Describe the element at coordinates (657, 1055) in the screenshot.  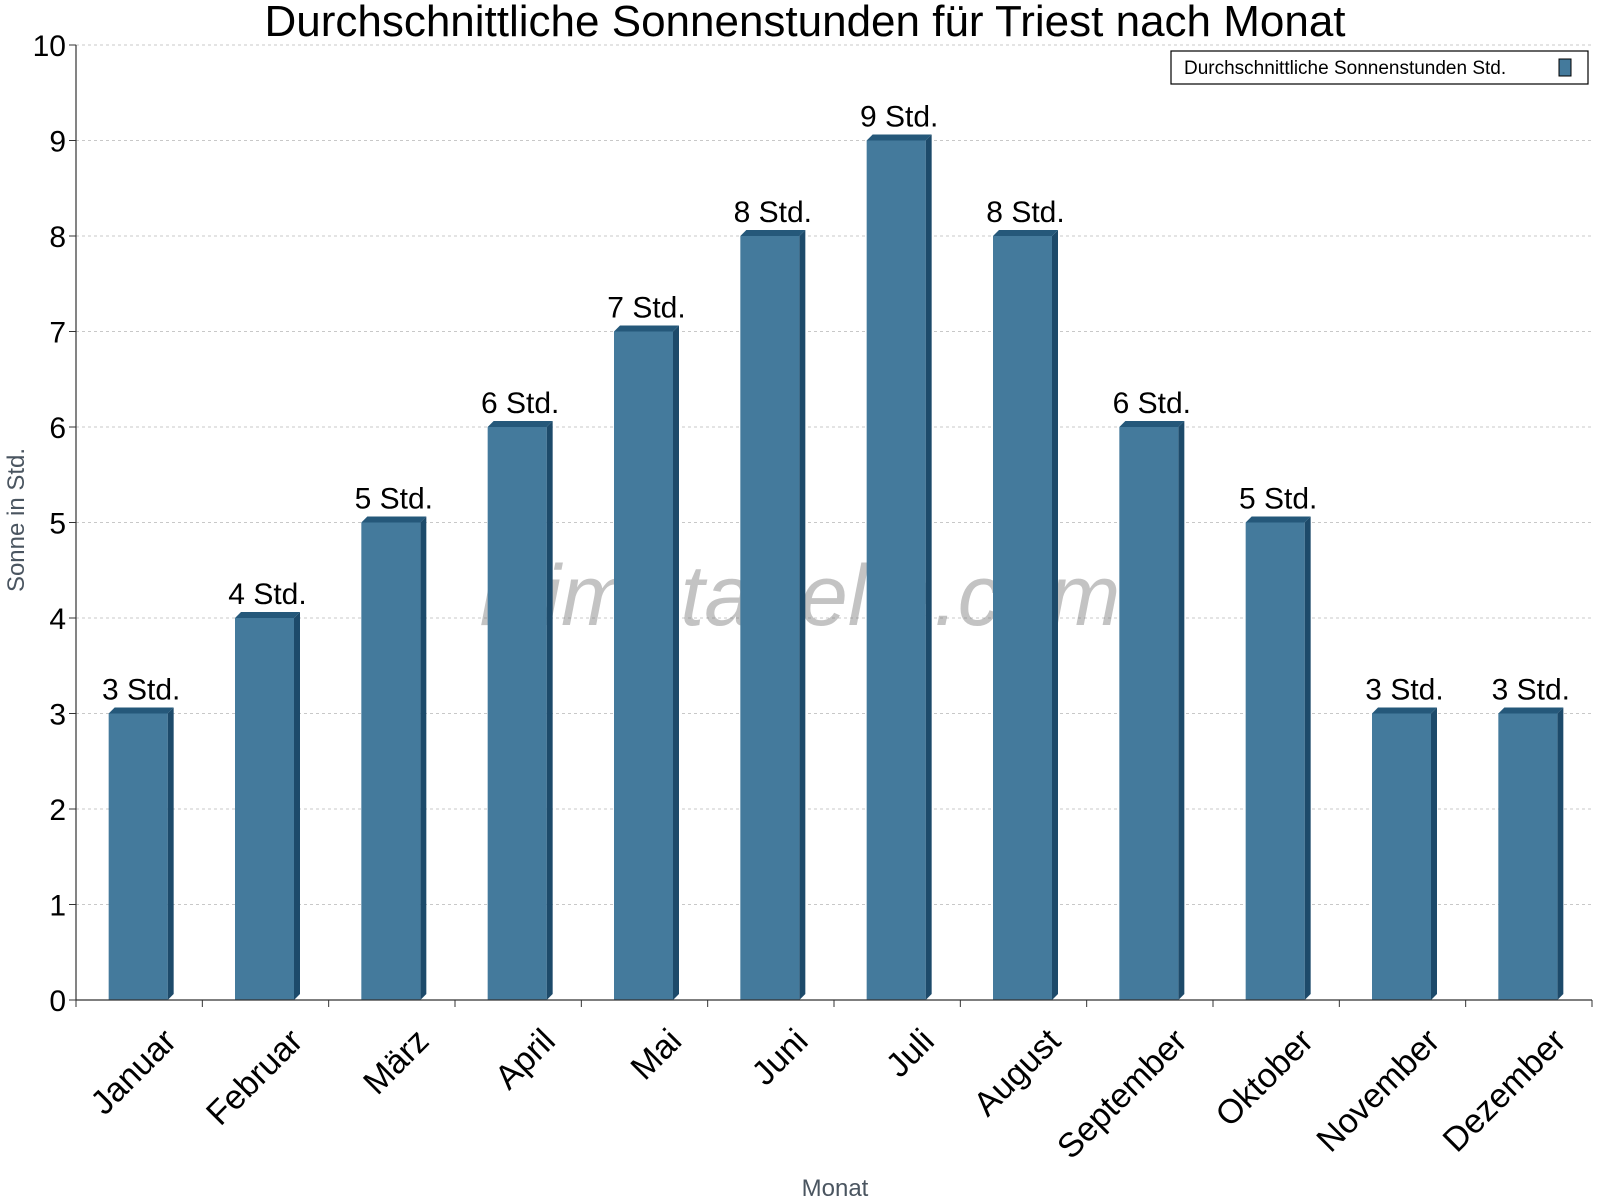
I see `x-tick-label: Mai` at that location.